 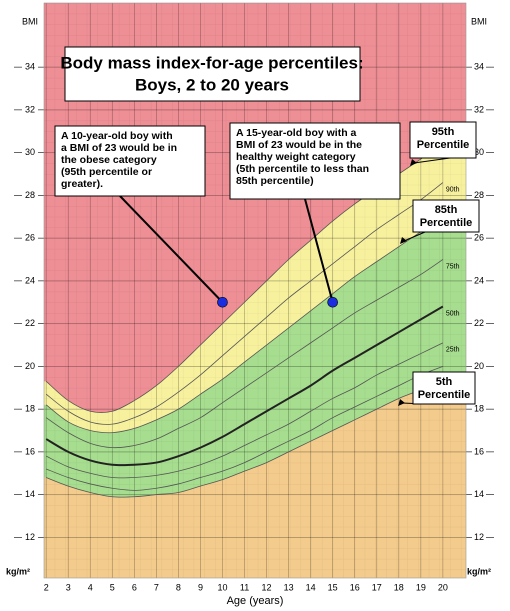 What do you see at coordinates (178, 587) in the screenshot?
I see `x-tick-label: 8` at bounding box center [178, 587].